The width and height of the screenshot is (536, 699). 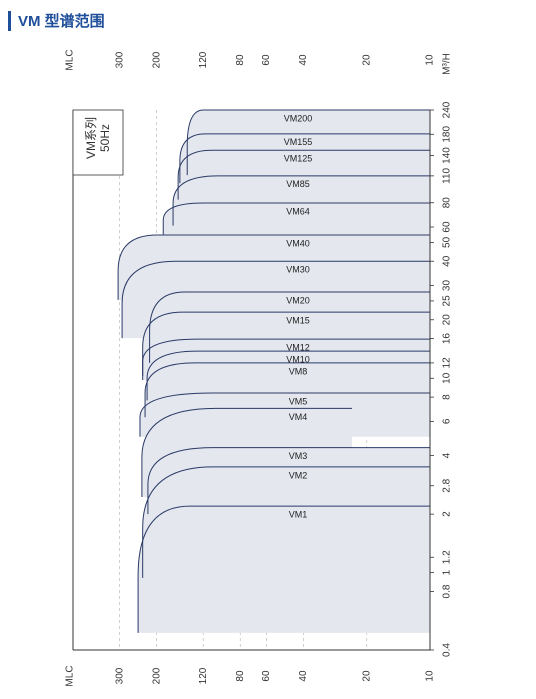 I want to click on y-tick-label: 4, so click(x=447, y=455).